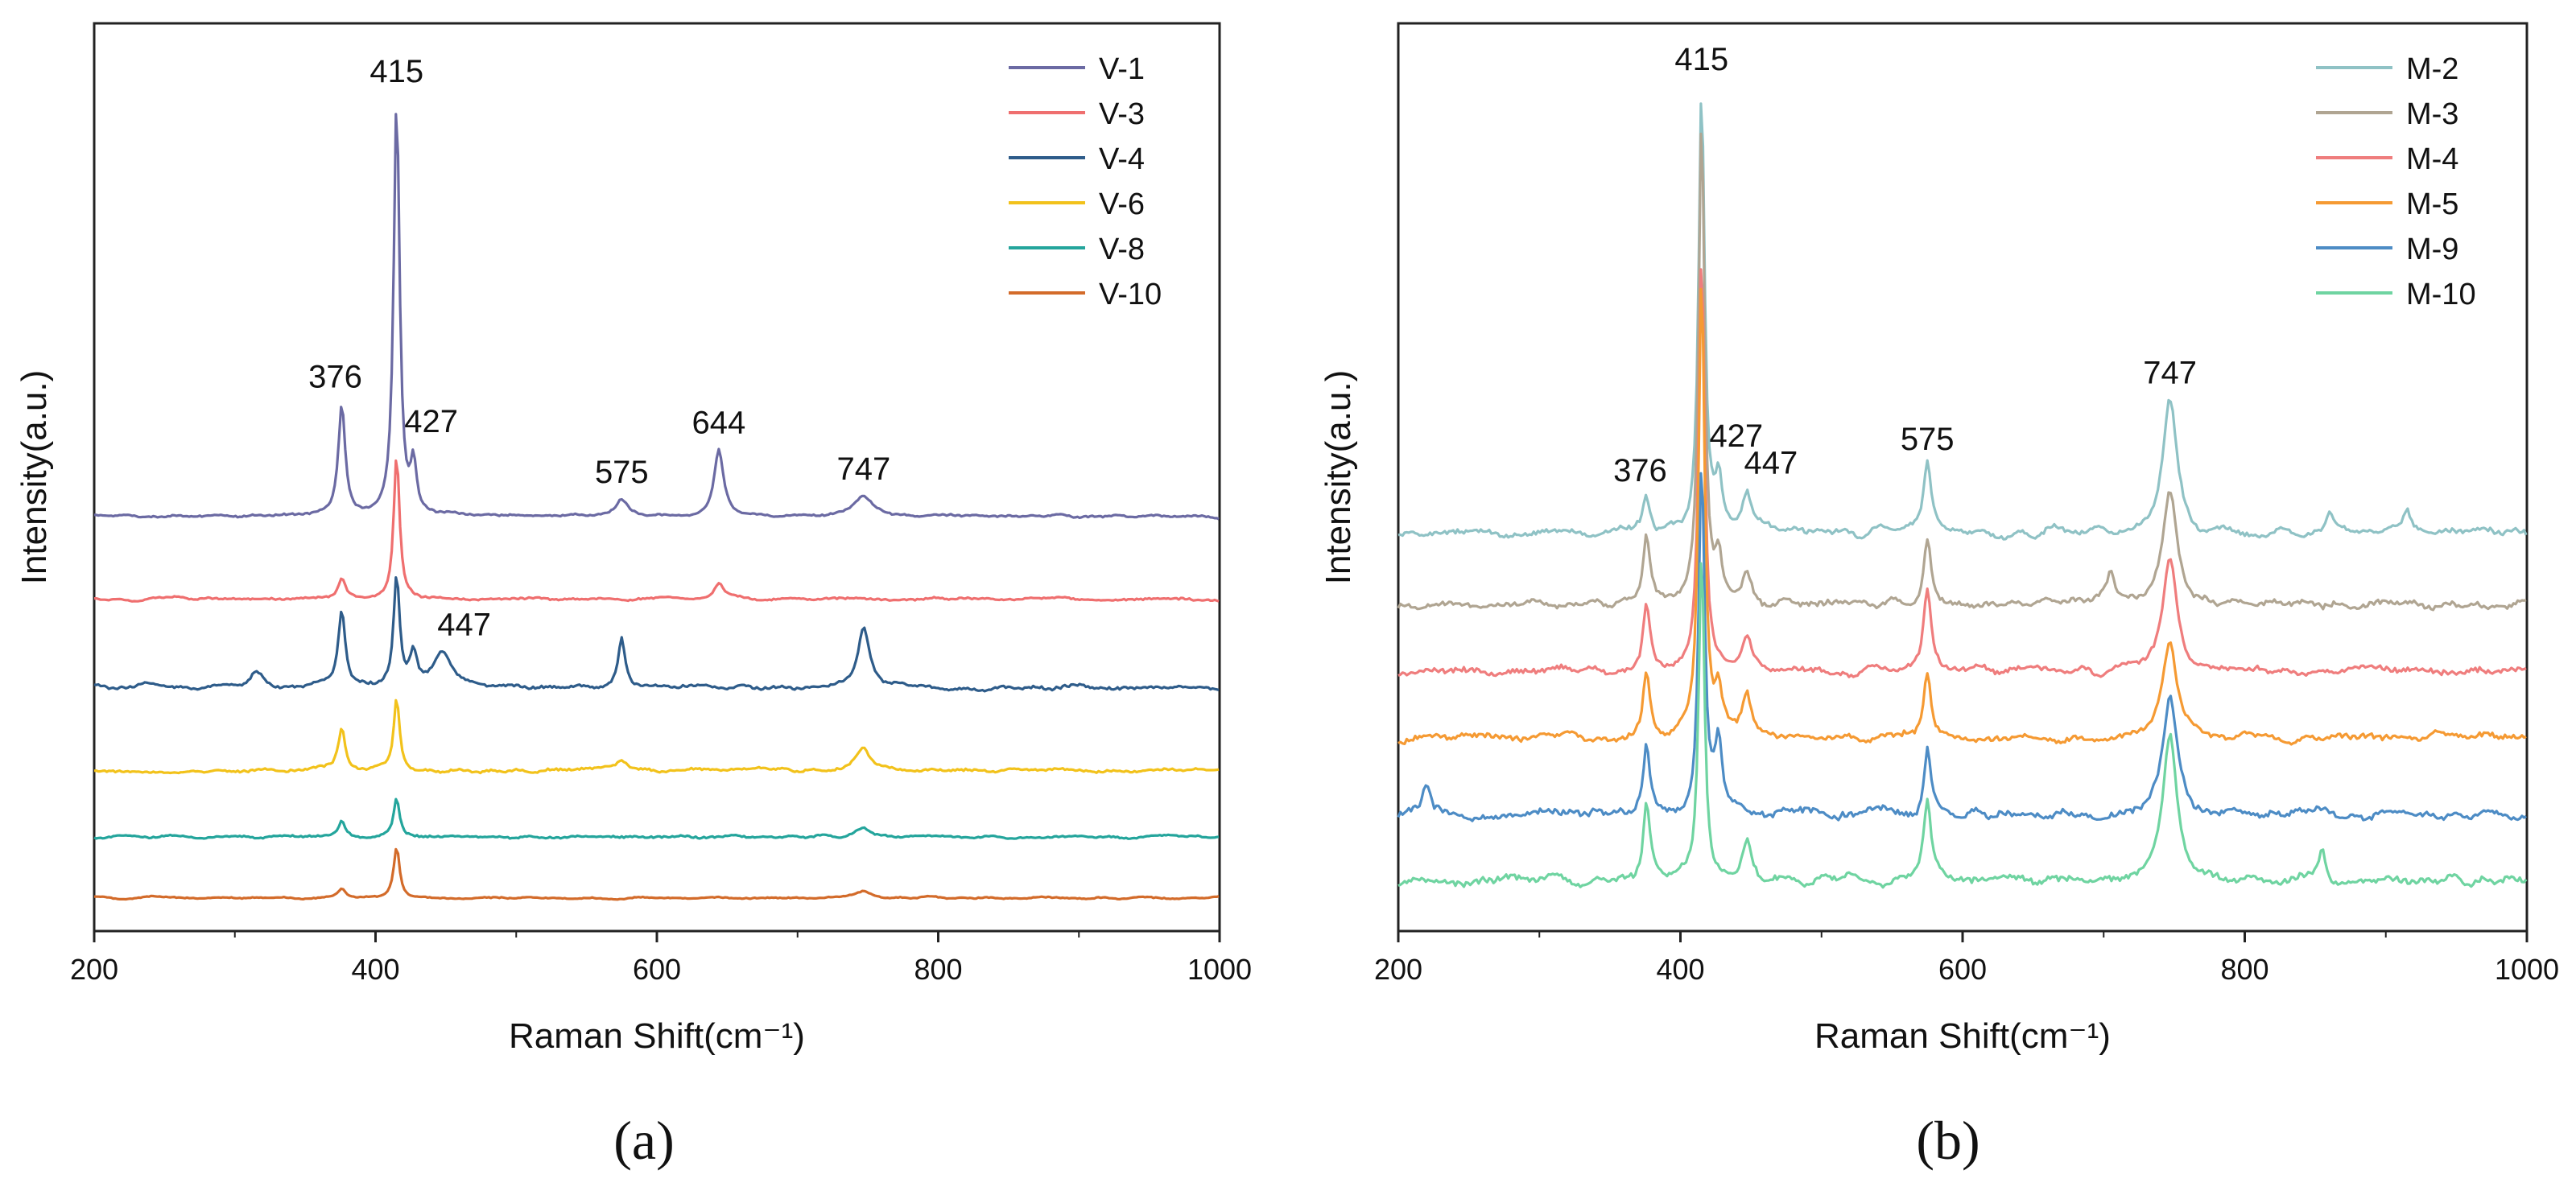  Describe the element at coordinates (2432, 204) in the screenshot. I see `legend-label: M-5` at that location.